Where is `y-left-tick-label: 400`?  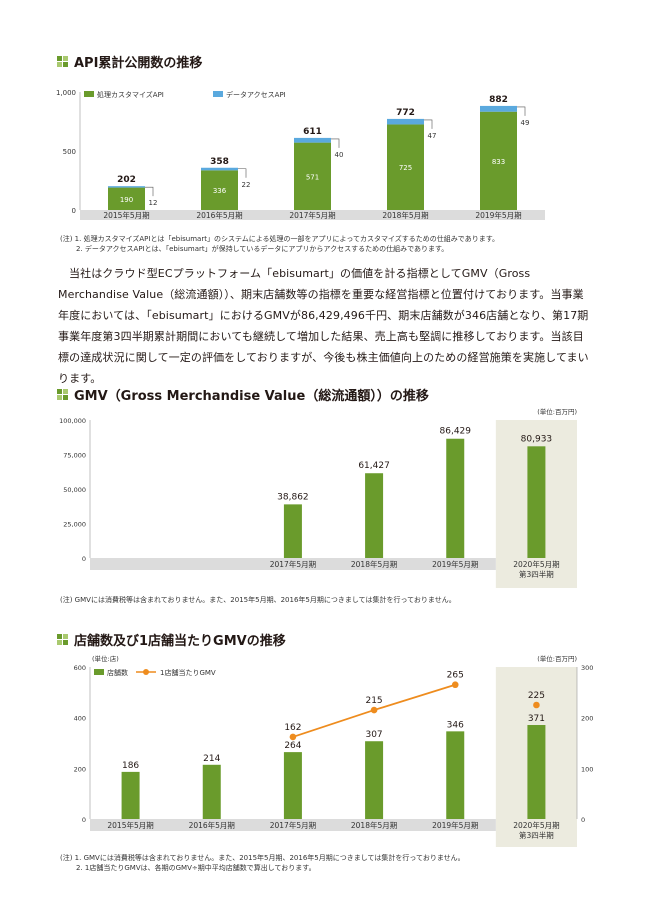 y-left-tick-label: 400 is located at coordinates (80, 719).